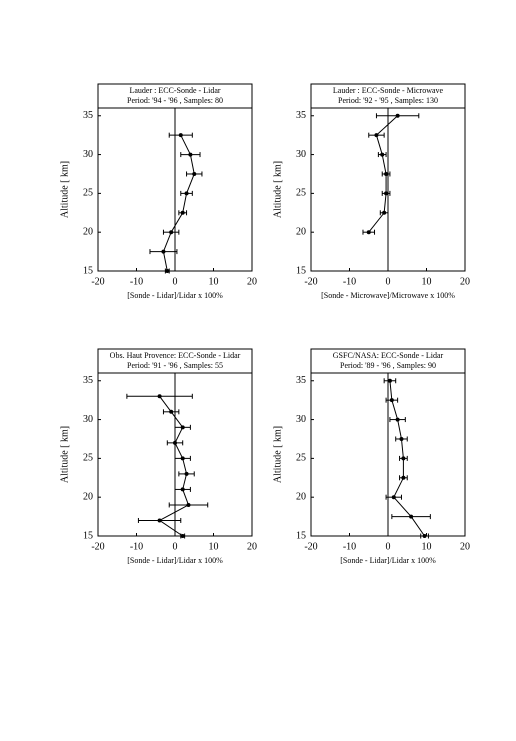 This screenshot has width=516, height=741. What do you see at coordinates (175, 355) in the screenshot?
I see `chart-title: Obs. Haut Provence: ECC-Sonde - Lidar` at bounding box center [175, 355].